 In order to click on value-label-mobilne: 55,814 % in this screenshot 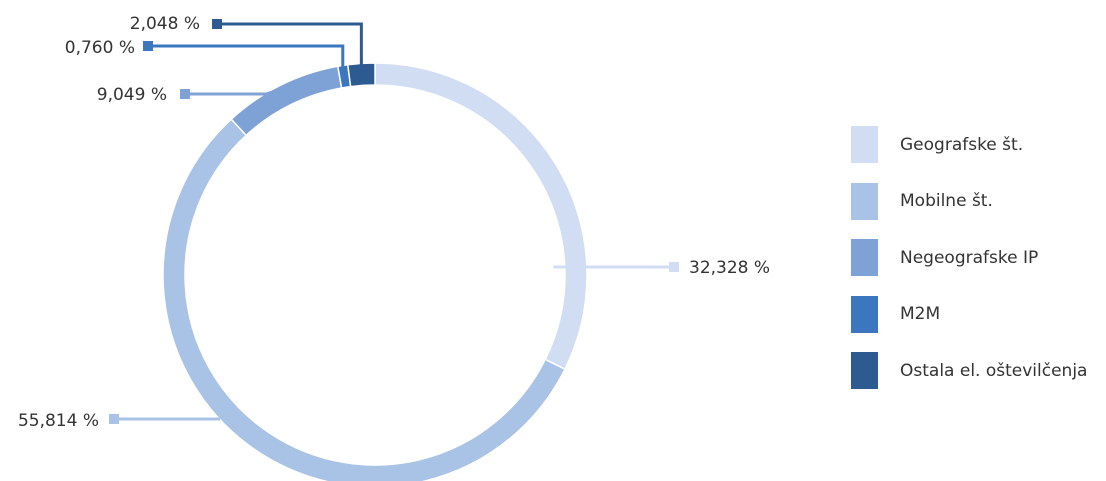, I will do `click(58, 421)`.